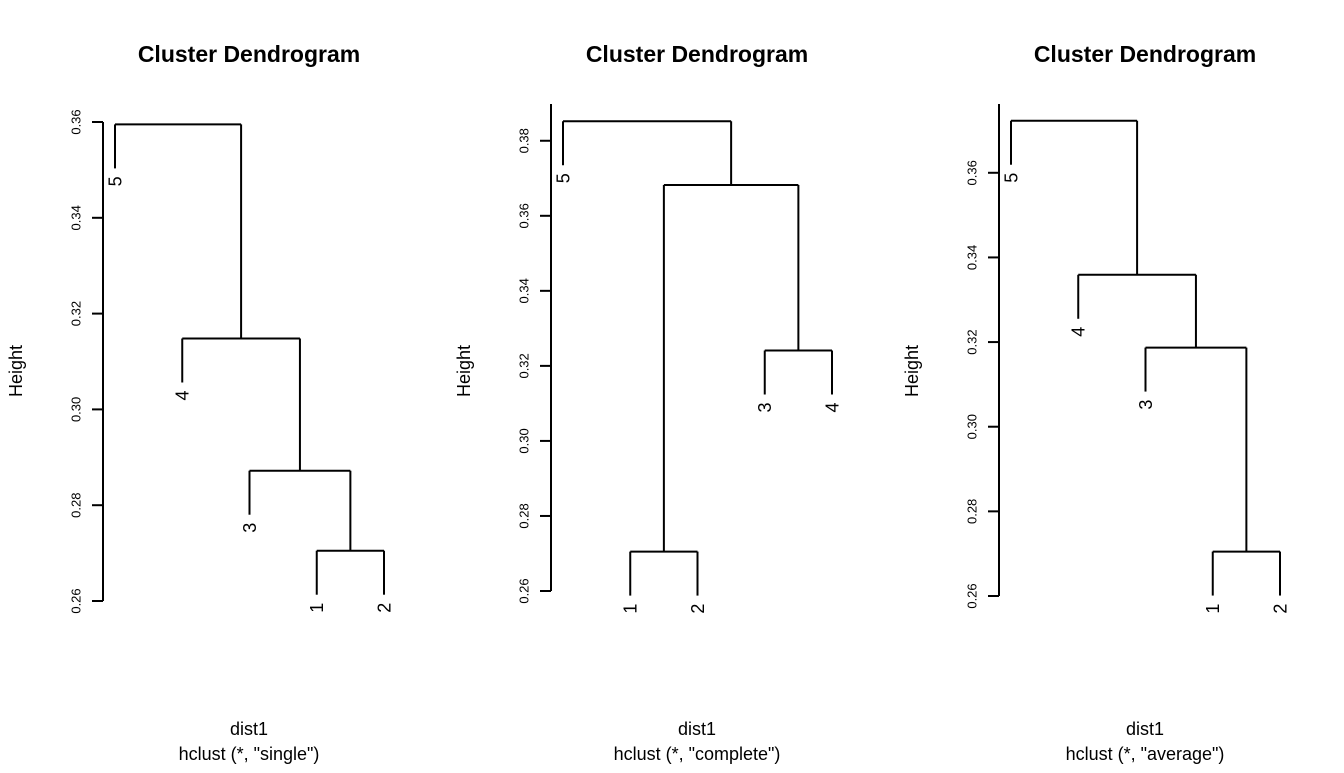 The width and height of the screenshot is (1344, 773). Describe the element at coordinates (524, 140) in the screenshot. I see `y-tick-label: 0.38` at that location.